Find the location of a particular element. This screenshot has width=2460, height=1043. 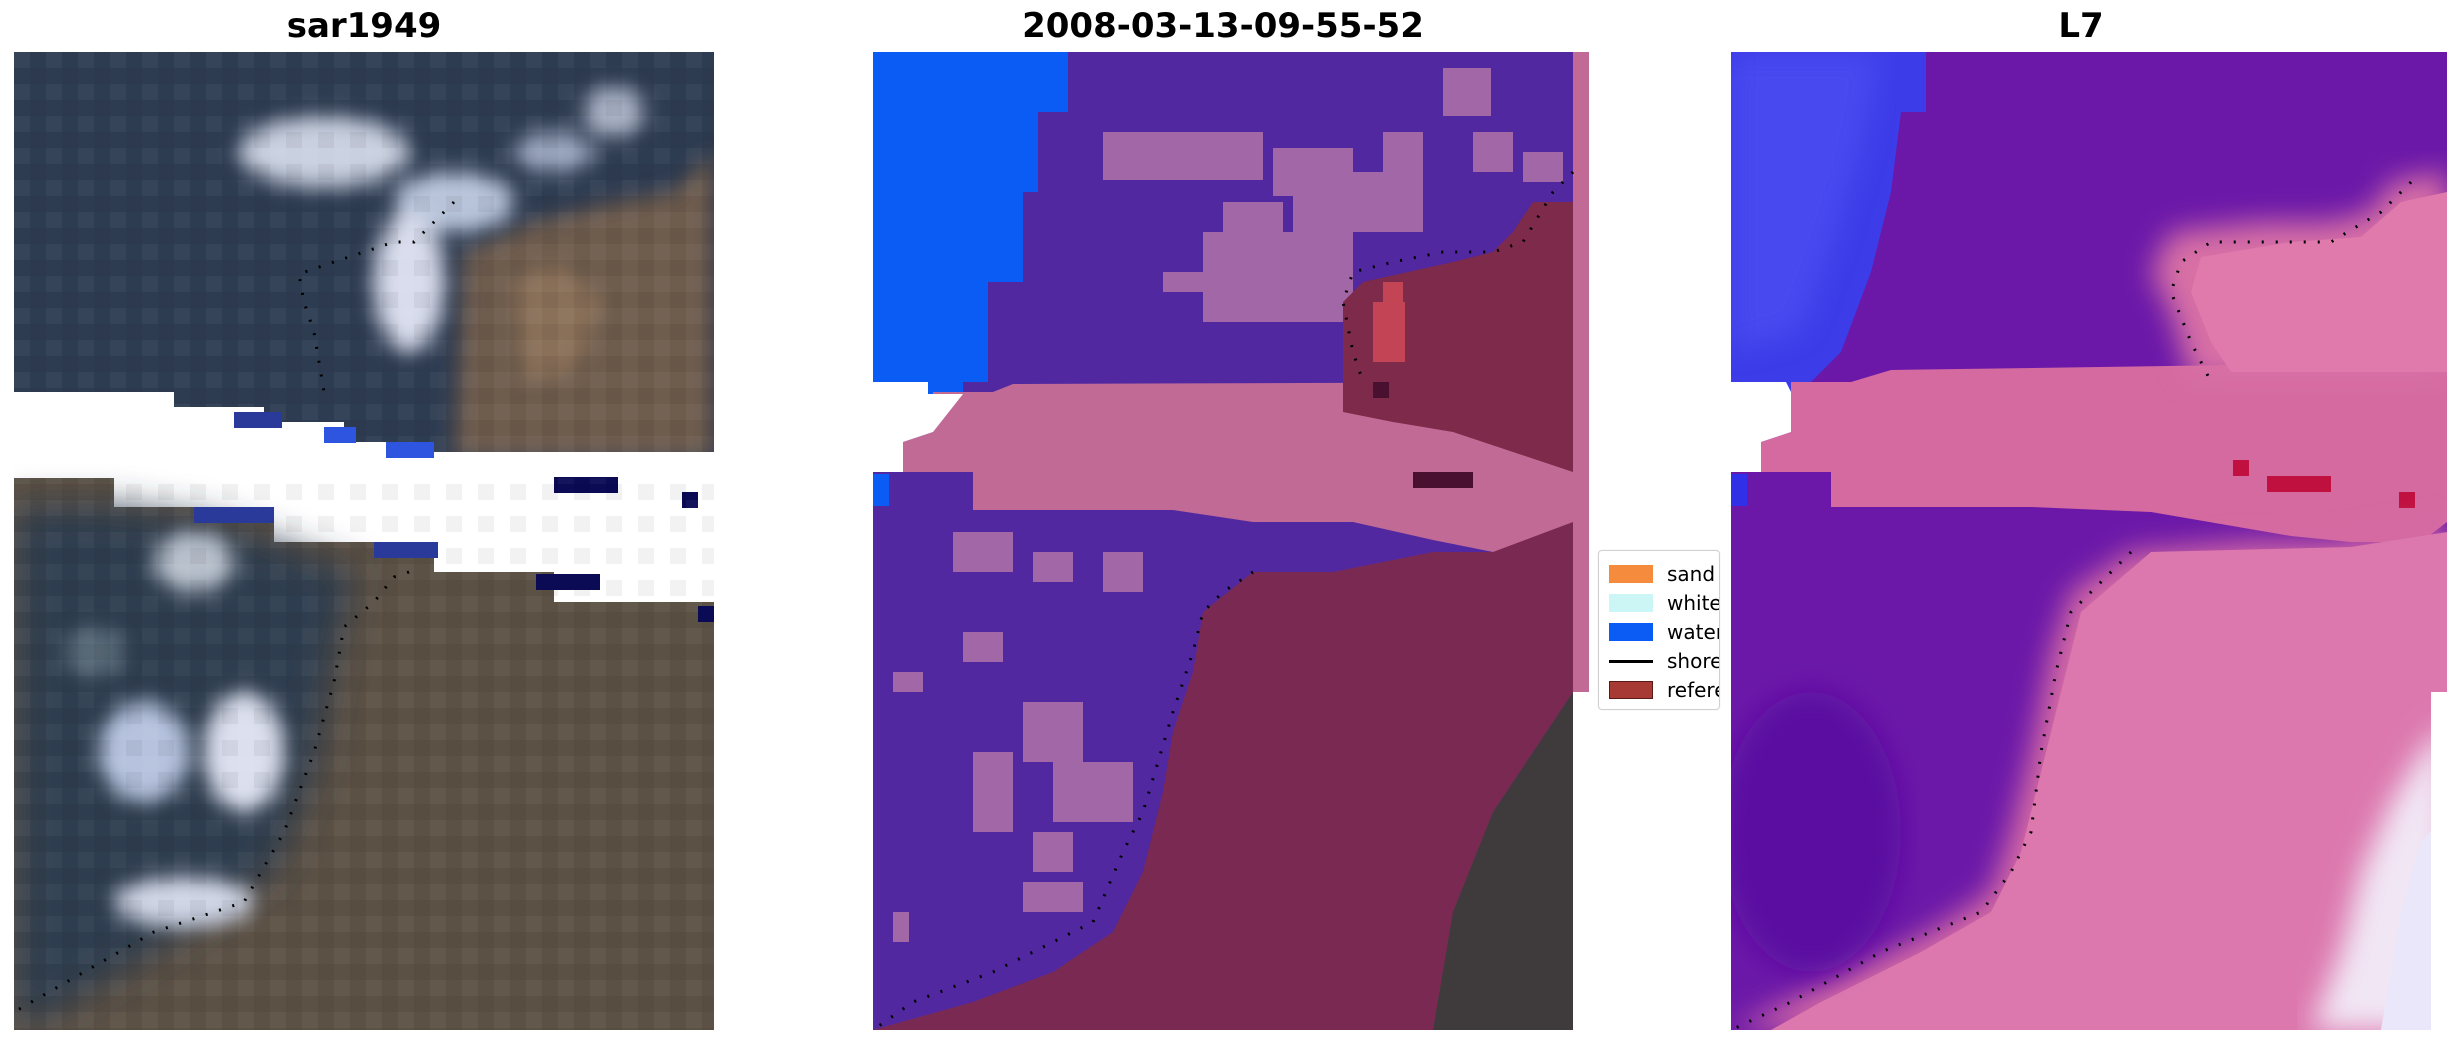

legend-item-reference: referen is located at coordinates (1664, 690).